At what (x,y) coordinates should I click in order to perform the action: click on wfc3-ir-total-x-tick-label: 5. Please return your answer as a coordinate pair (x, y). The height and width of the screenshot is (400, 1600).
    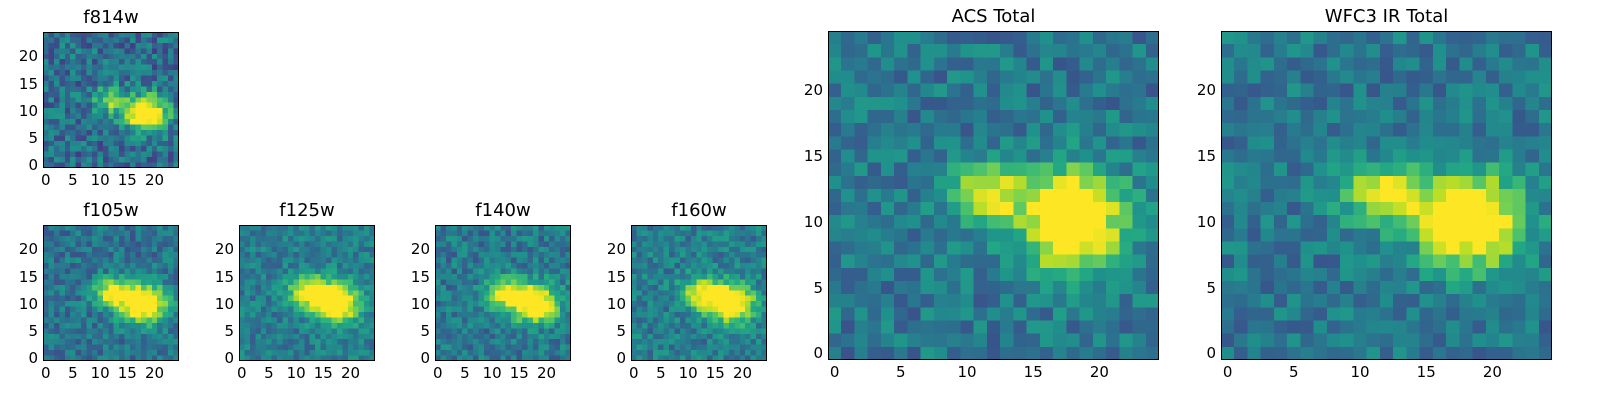
    Looking at the image, I should click on (1294, 372).